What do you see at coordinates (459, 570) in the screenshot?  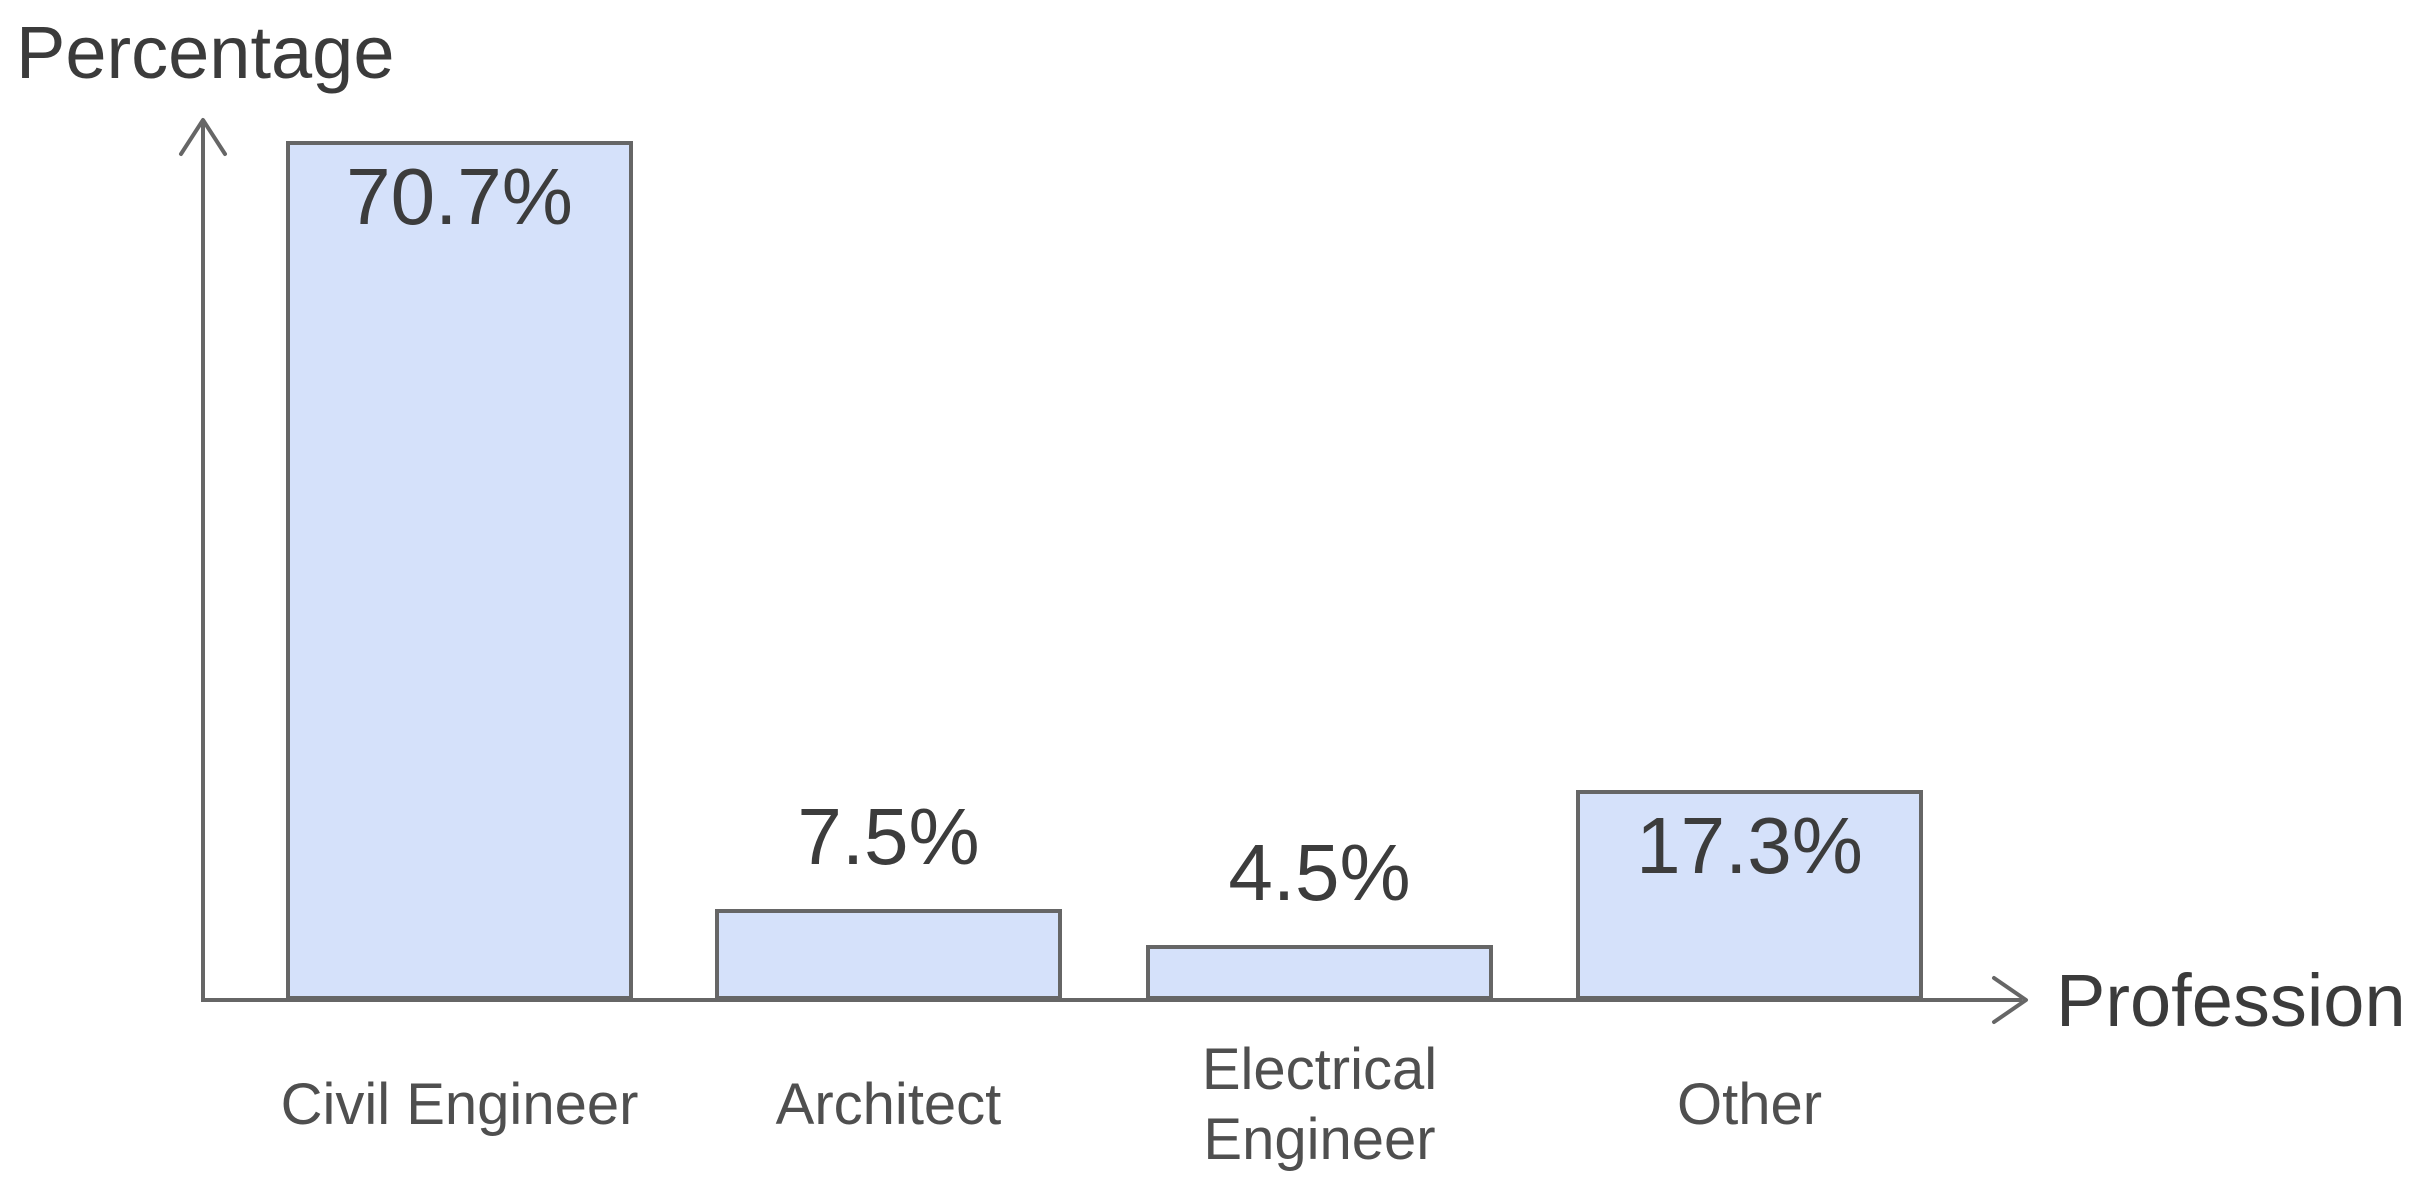 I see `bar-civil-engineer` at bounding box center [459, 570].